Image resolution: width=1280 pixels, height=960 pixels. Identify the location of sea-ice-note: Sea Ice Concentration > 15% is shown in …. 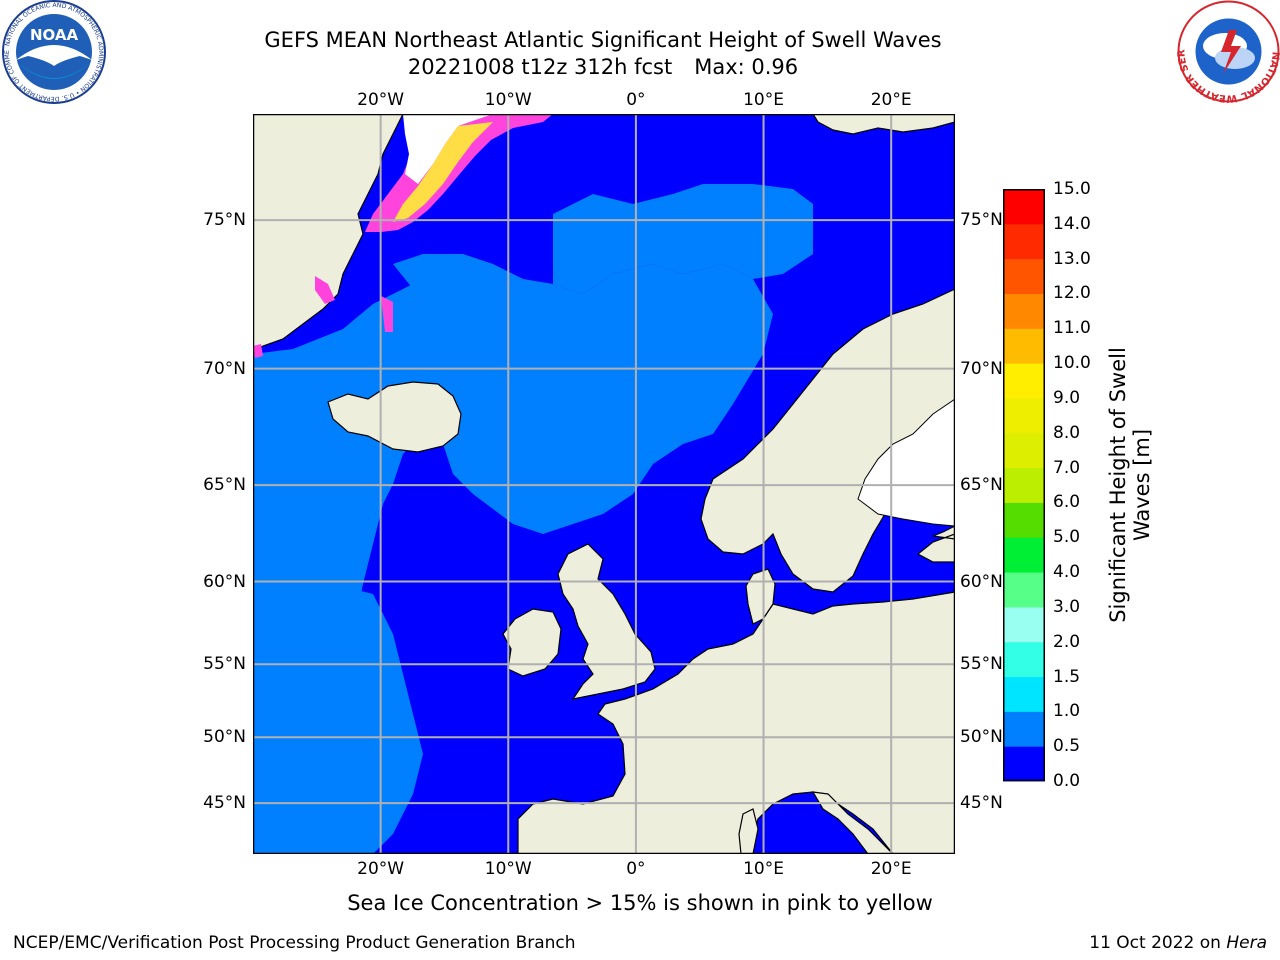
(640, 903).